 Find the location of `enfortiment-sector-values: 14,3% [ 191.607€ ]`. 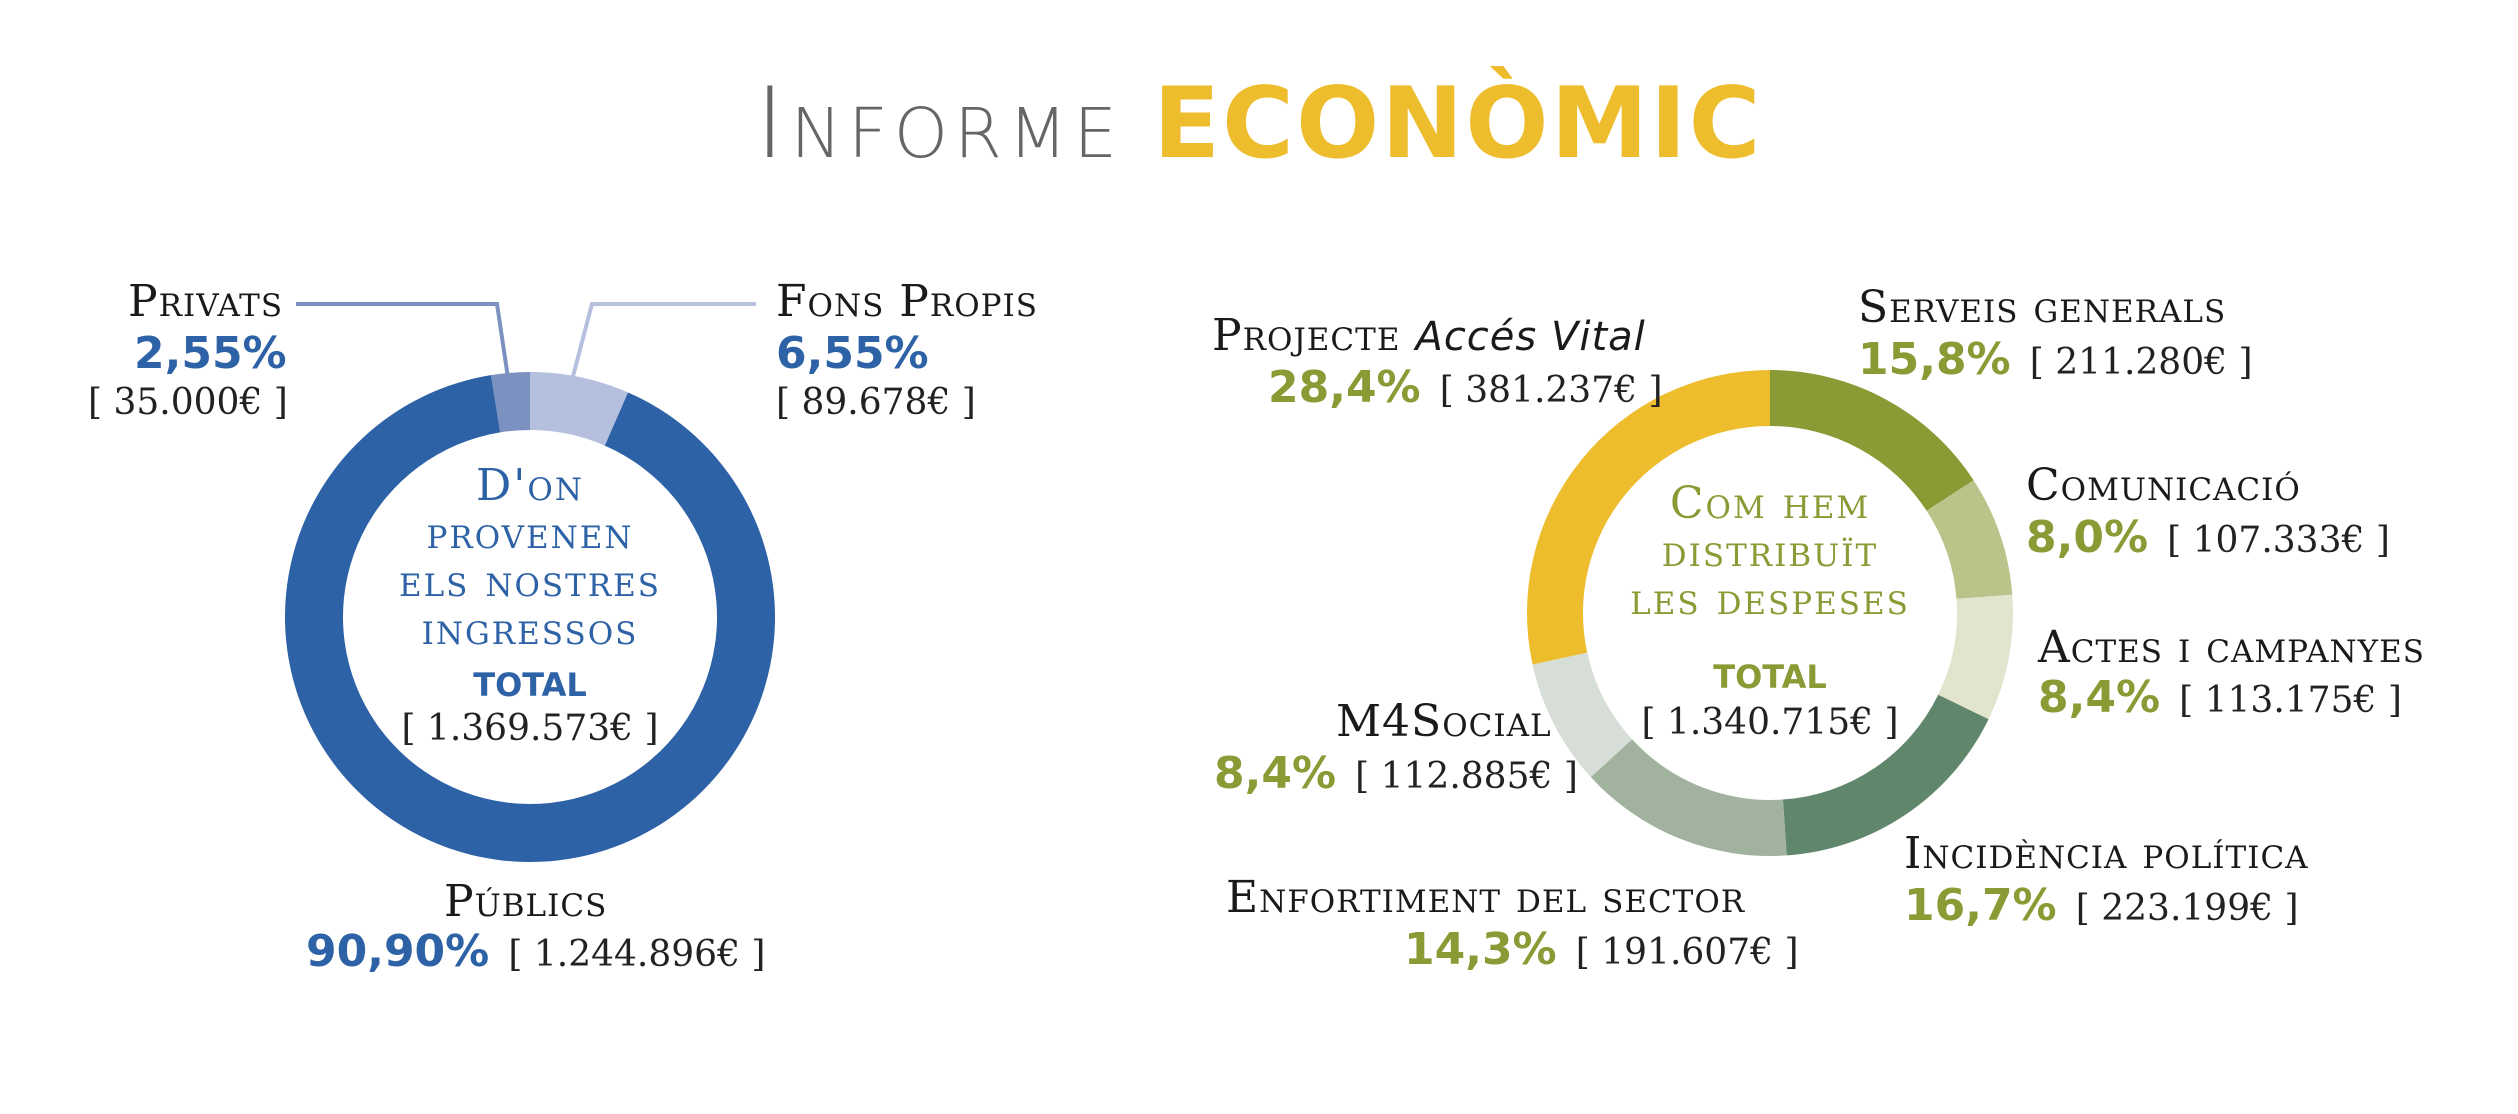

enfortiment-sector-values: 14,3% [ 191.607€ ] is located at coordinates (1601, 949).